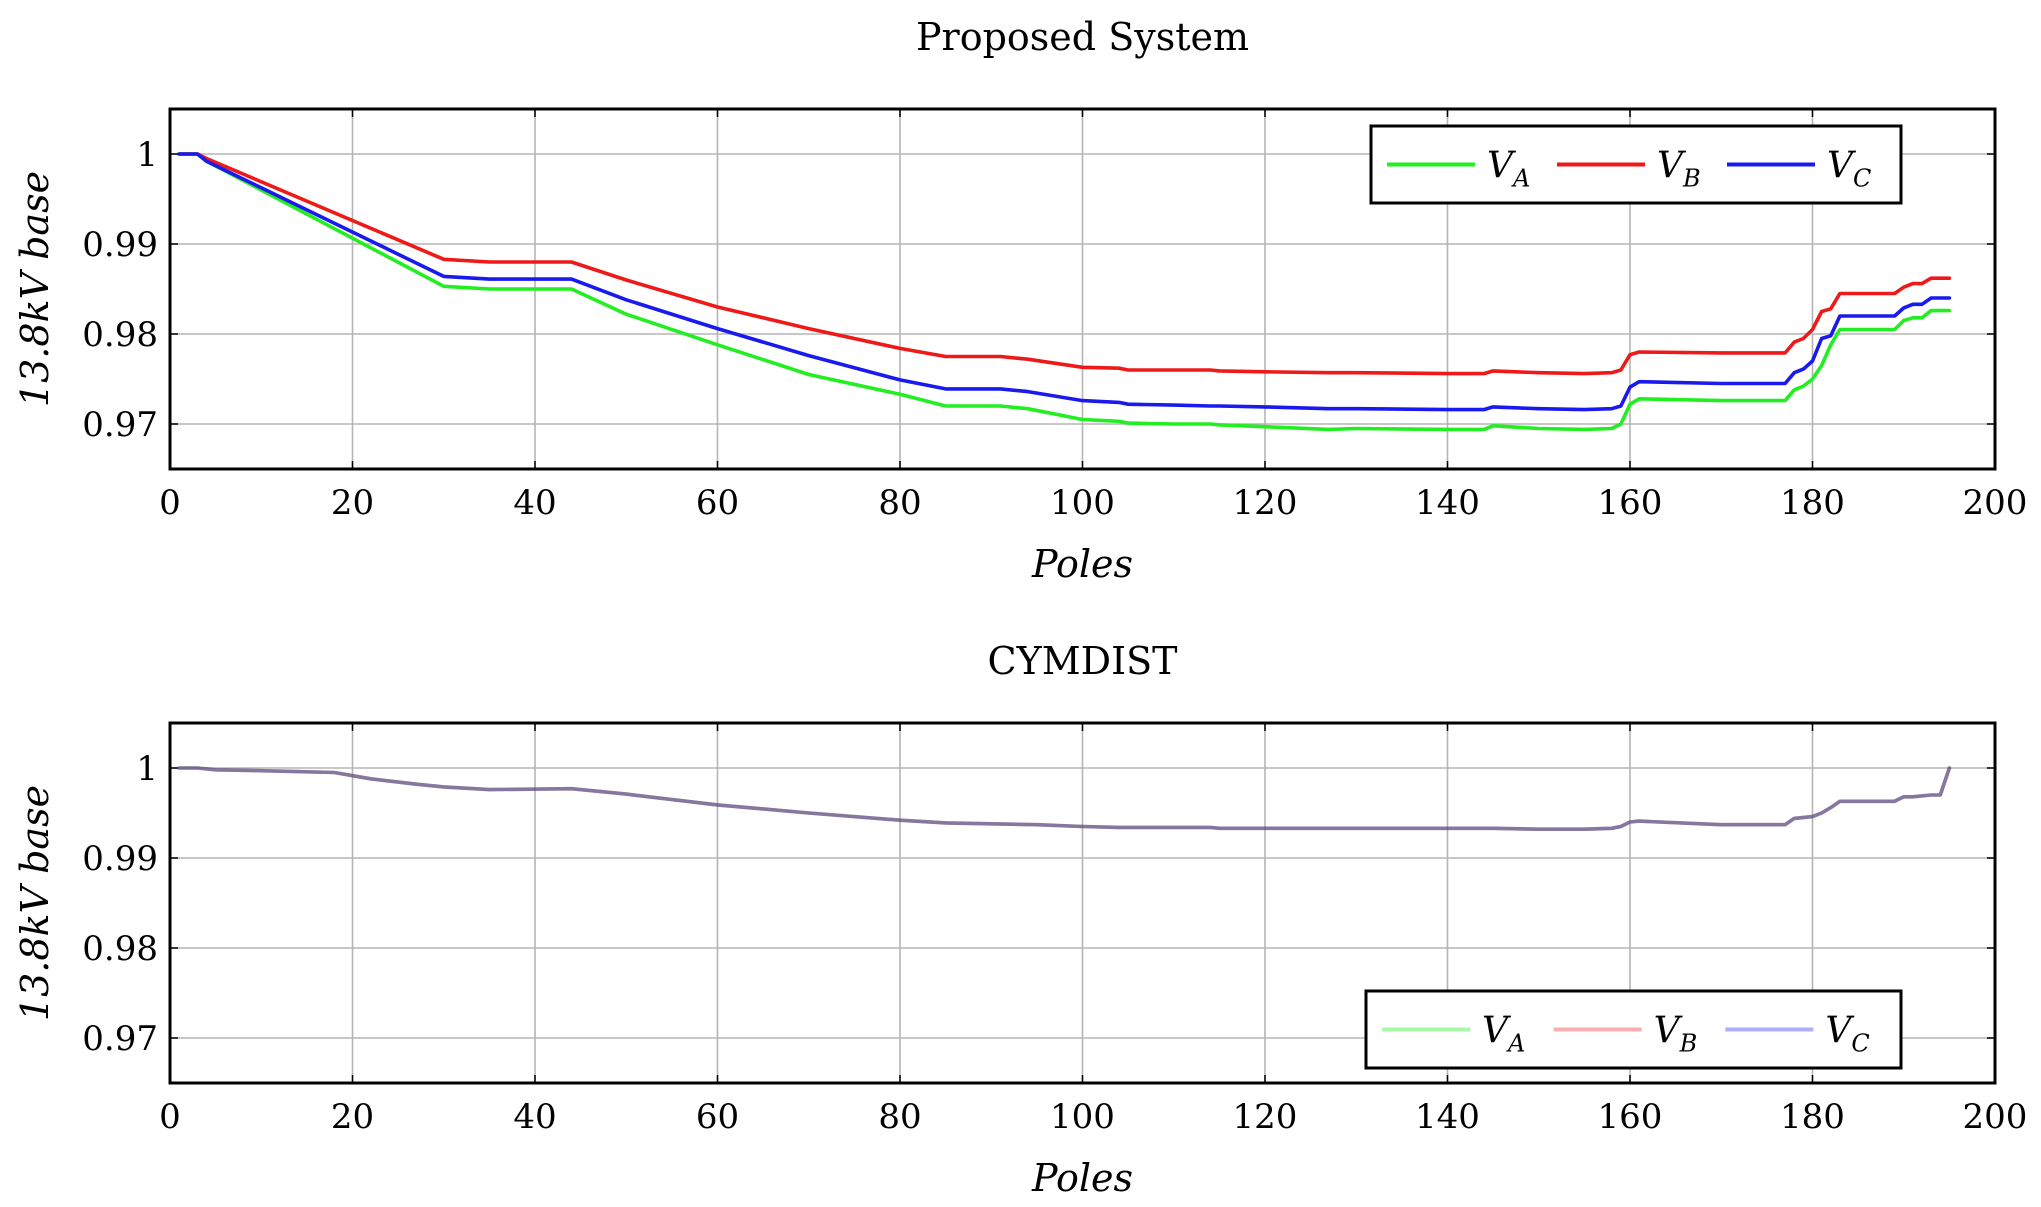 This screenshot has height=1207, width=2041. What do you see at coordinates (1082, 37) in the screenshot?
I see `chart-title: Proposed System` at bounding box center [1082, 37].